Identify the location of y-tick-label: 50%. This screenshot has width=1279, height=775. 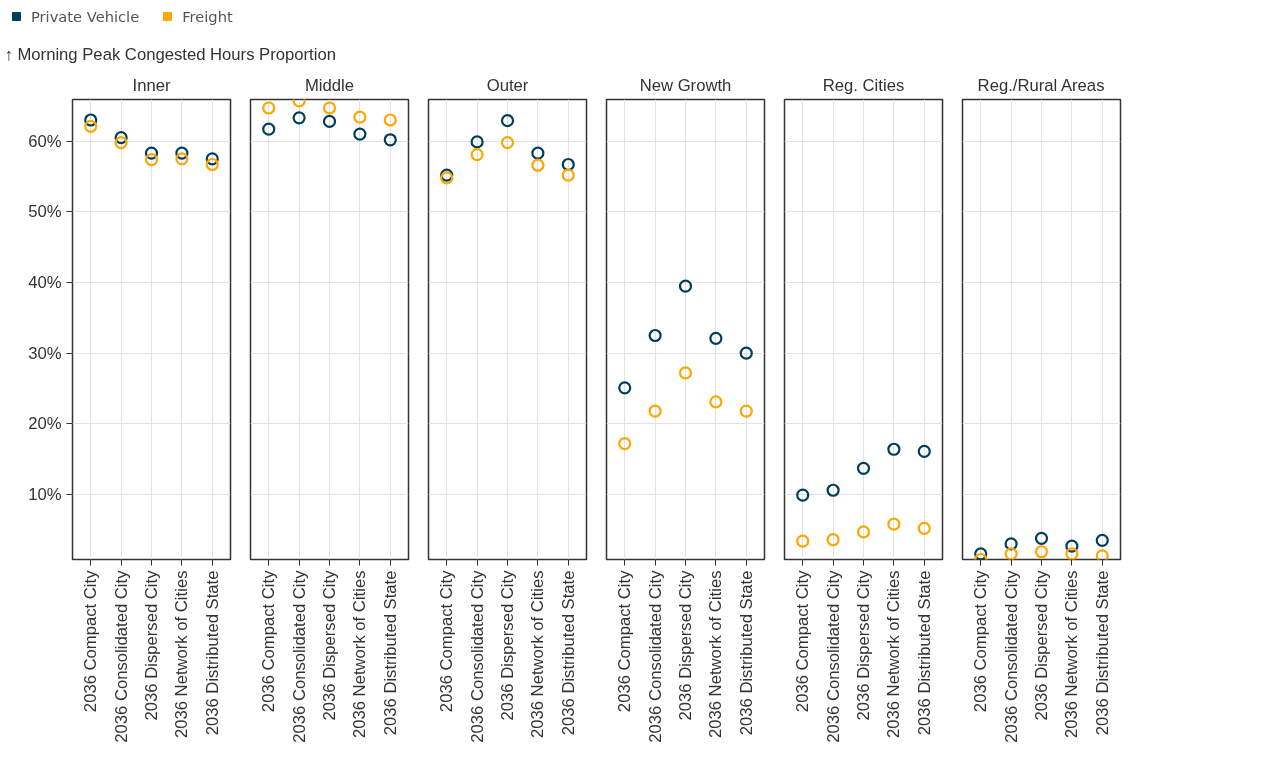
(45, 212).